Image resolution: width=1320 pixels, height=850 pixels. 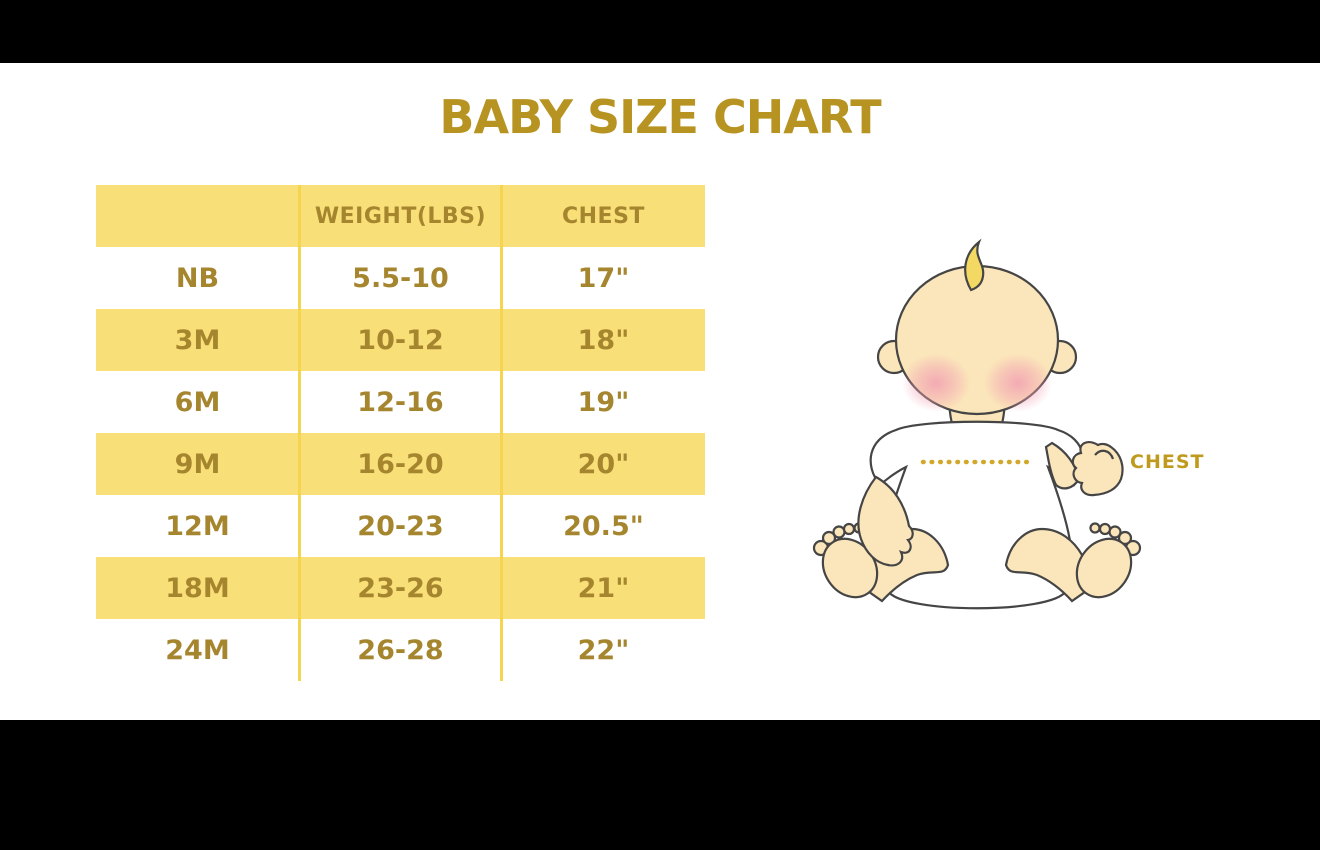 I want to click on header-chest: CHEST, so click(x=603, y=216).